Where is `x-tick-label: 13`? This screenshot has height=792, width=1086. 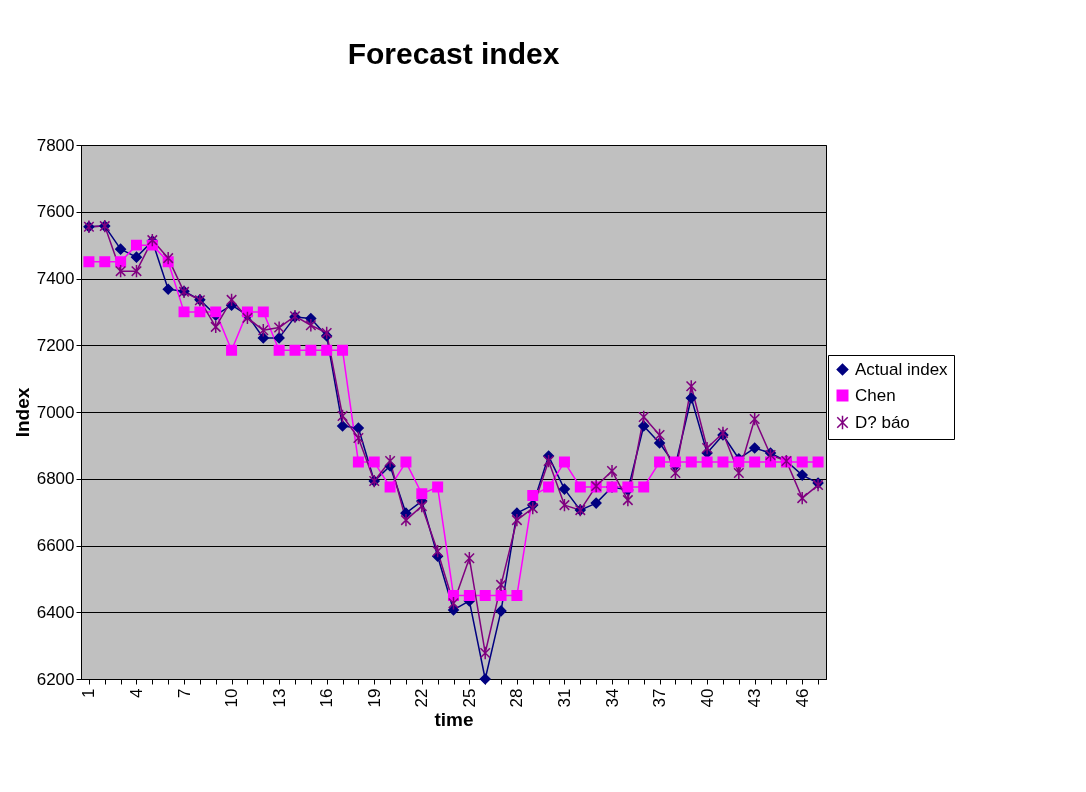
x-tick-label: 13 is located at coordinates (279, 698).